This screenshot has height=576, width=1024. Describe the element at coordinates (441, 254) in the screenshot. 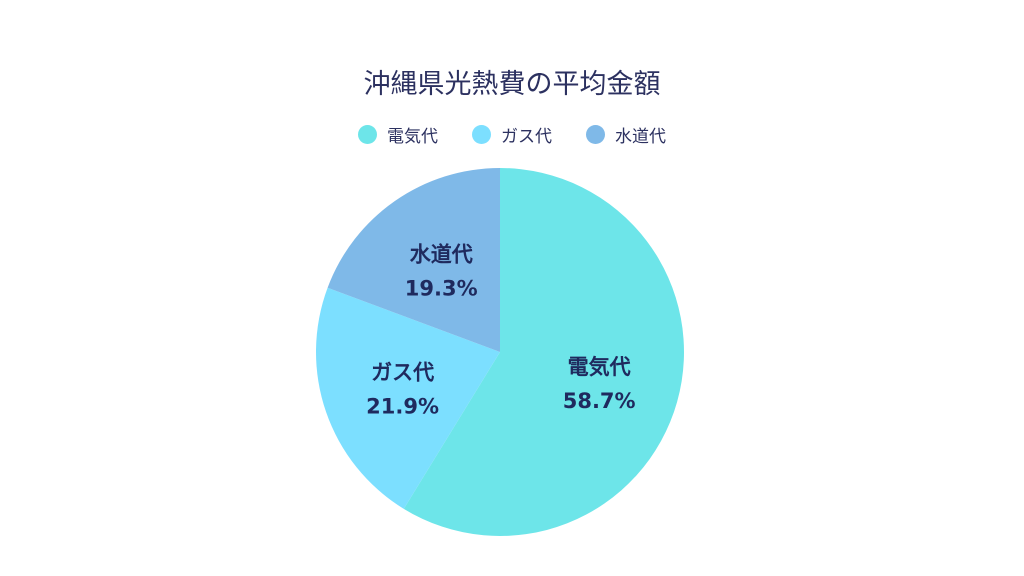

I see `slice-name-label: 水道代` at that location.